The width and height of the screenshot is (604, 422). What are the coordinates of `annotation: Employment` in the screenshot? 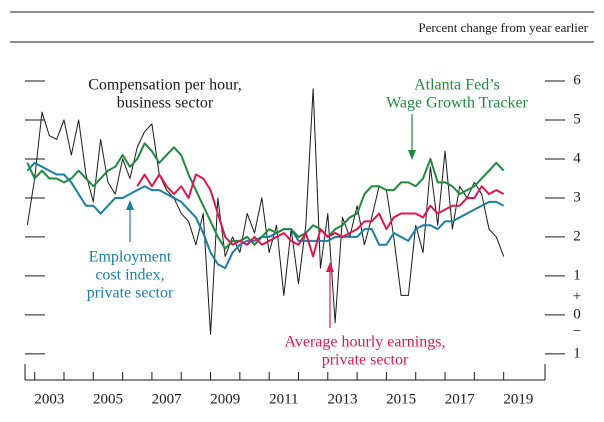 It's located at (130, 257).